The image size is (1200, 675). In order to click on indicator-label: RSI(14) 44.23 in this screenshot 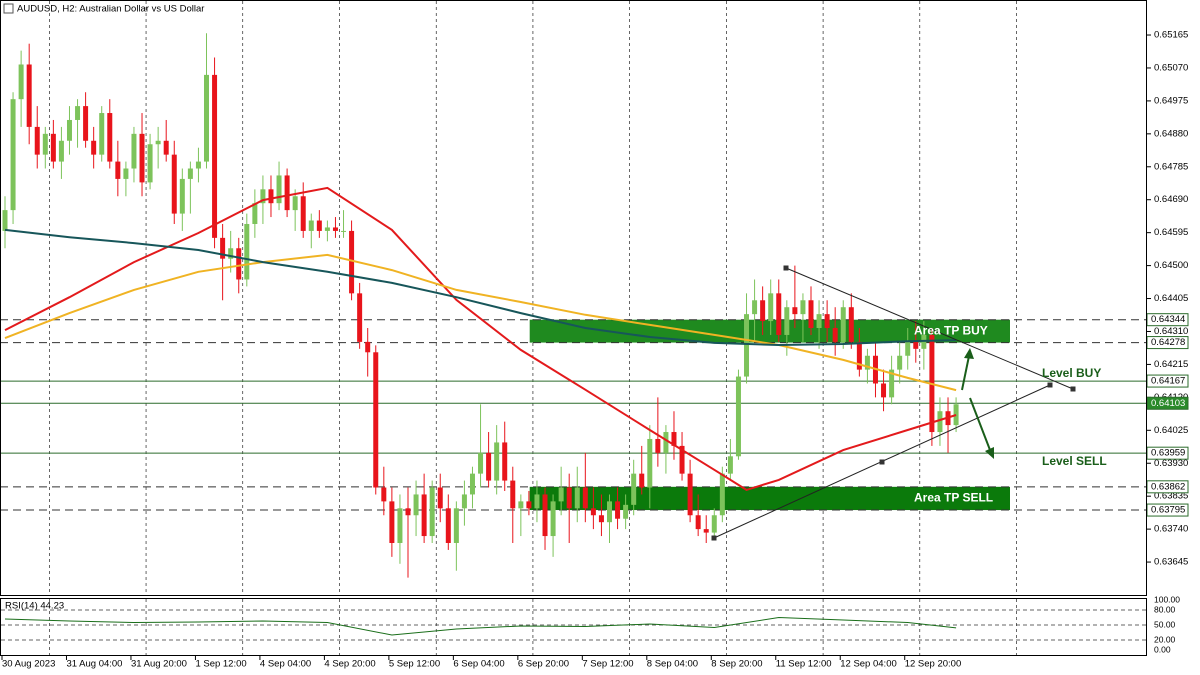, I will do `click(34, 606)`.